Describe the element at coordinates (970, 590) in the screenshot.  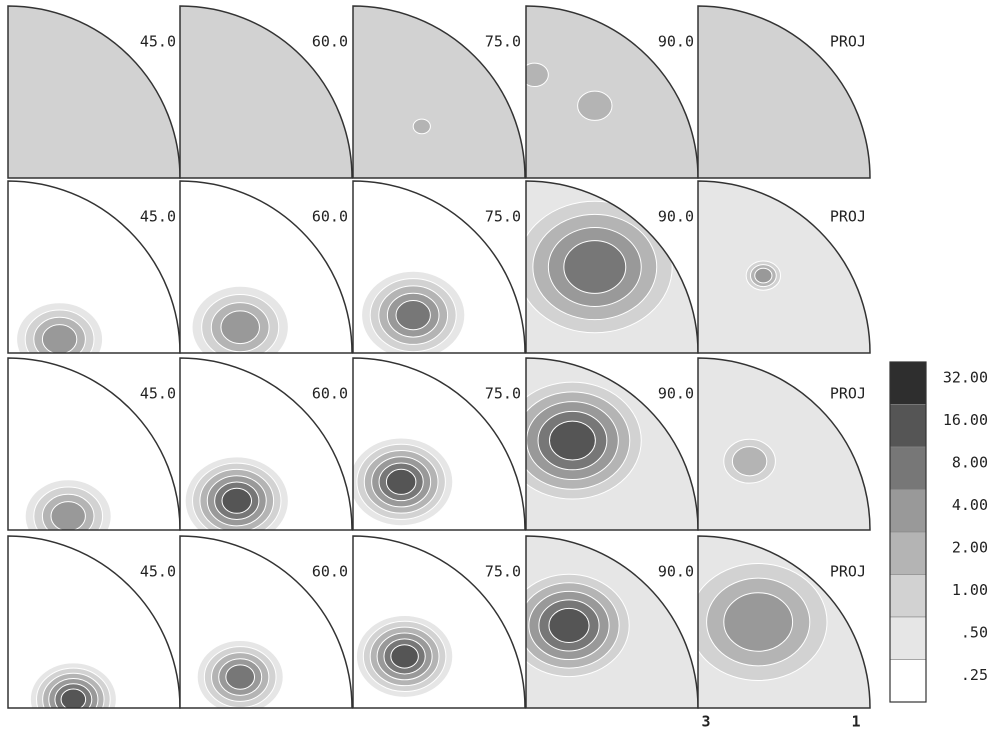
I see `legend-label: 1.00` at that location.